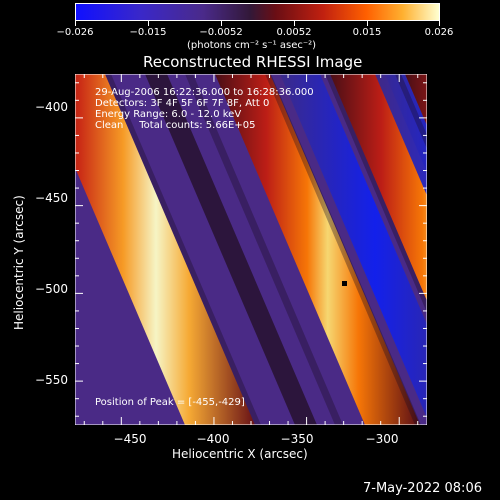 The width and height of the screenshot is (500, 500). Describe the element at coordinates (294, 32) in the screenshot. I see `colorbar-tick-label: 0.0052` at that location.